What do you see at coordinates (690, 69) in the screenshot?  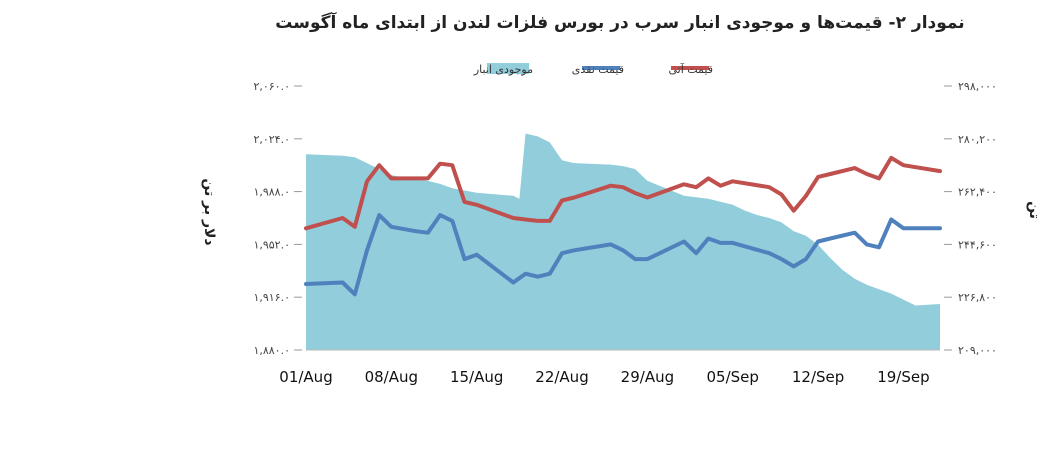 I see `legend-label-futures: قیمت آتی` at bounding box center [690, 69].